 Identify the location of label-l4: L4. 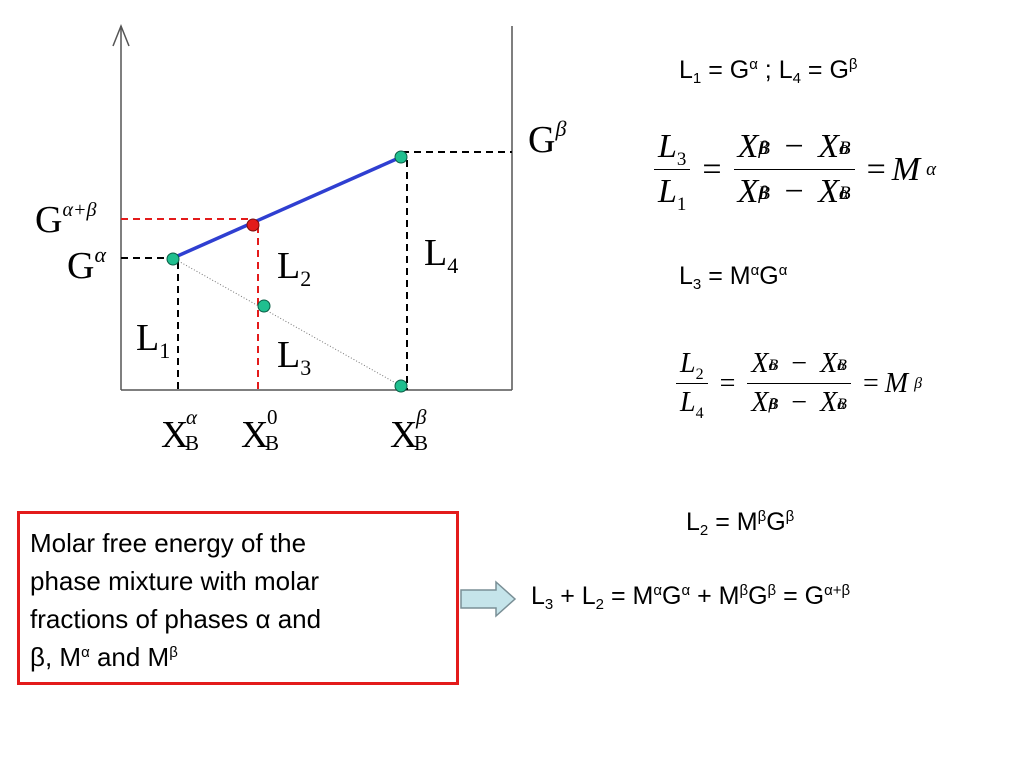
(441, 255).